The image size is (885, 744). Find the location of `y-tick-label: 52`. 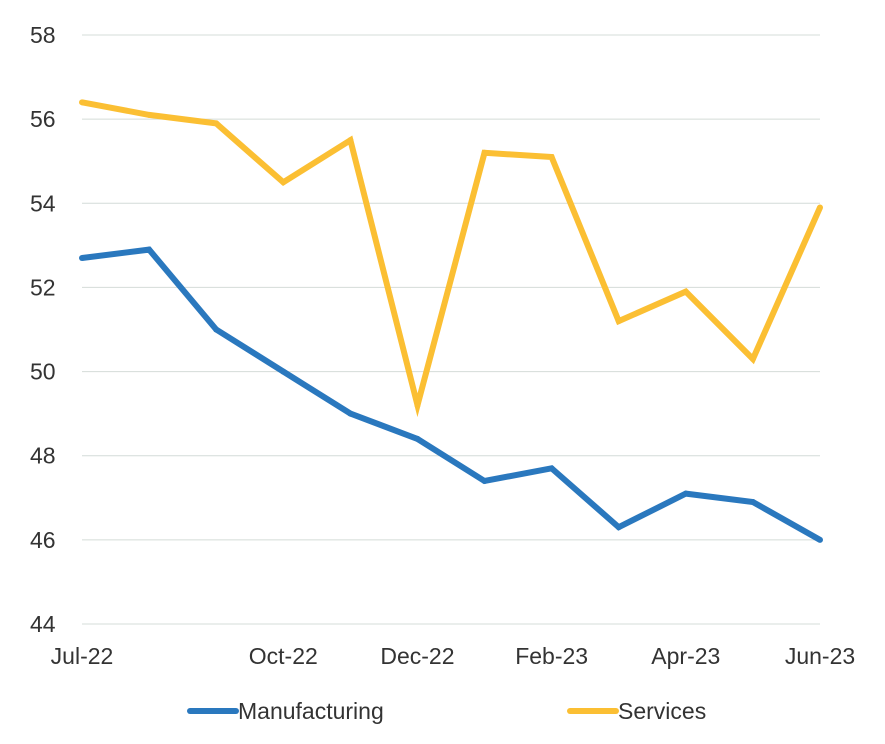

y-tick-label: 52 is located at coordinates (43, 287).